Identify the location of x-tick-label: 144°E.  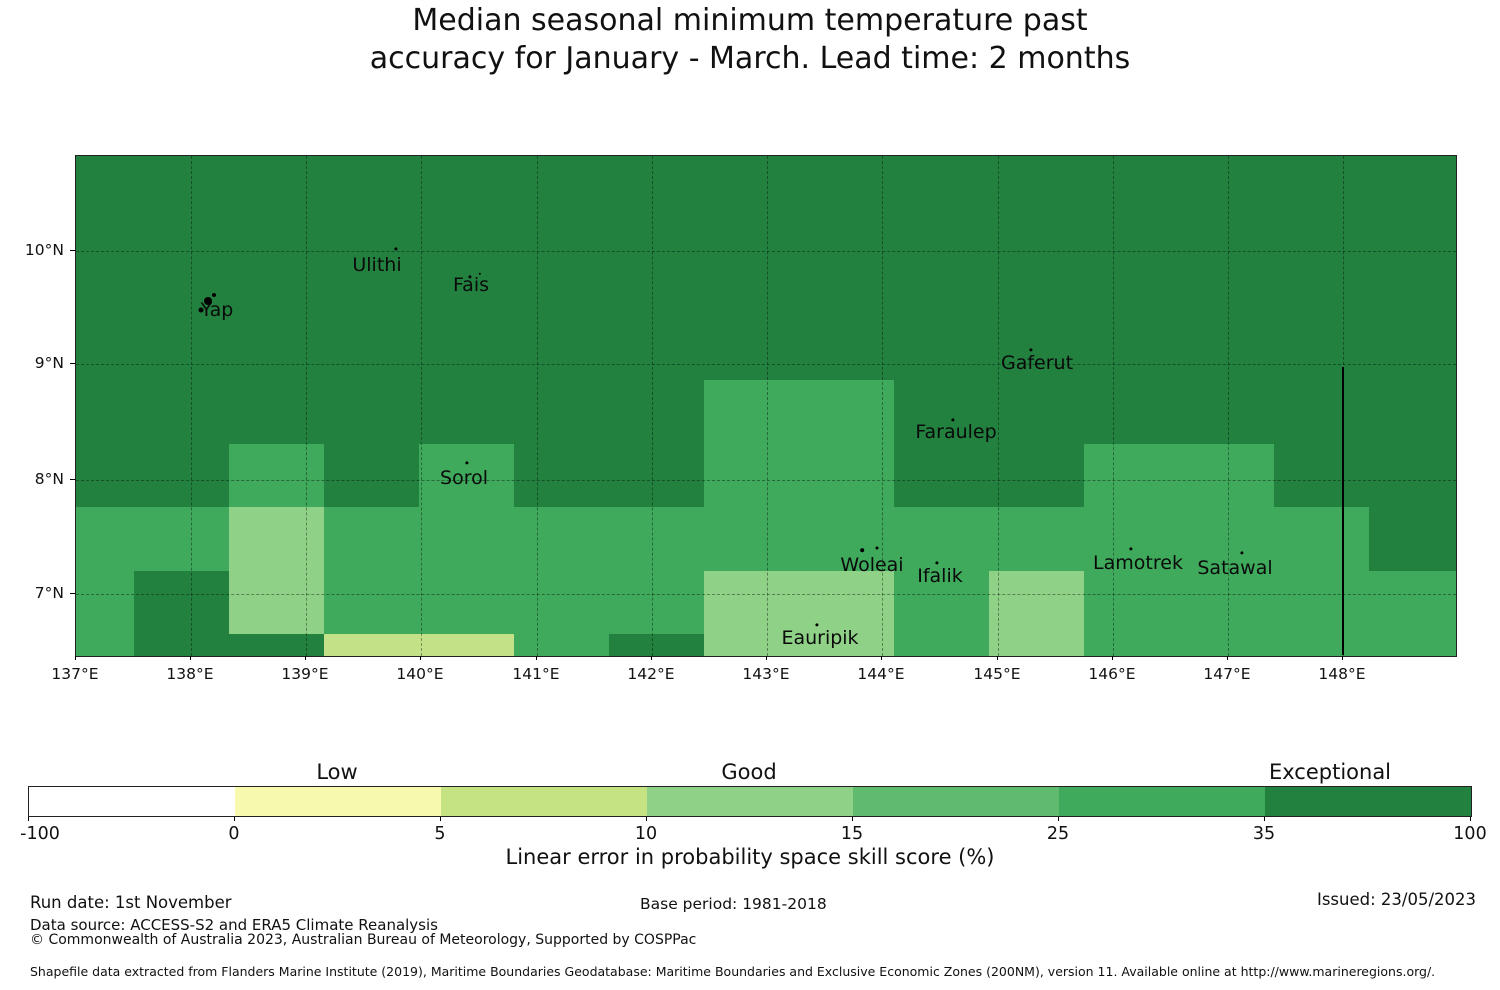
(881, 674).